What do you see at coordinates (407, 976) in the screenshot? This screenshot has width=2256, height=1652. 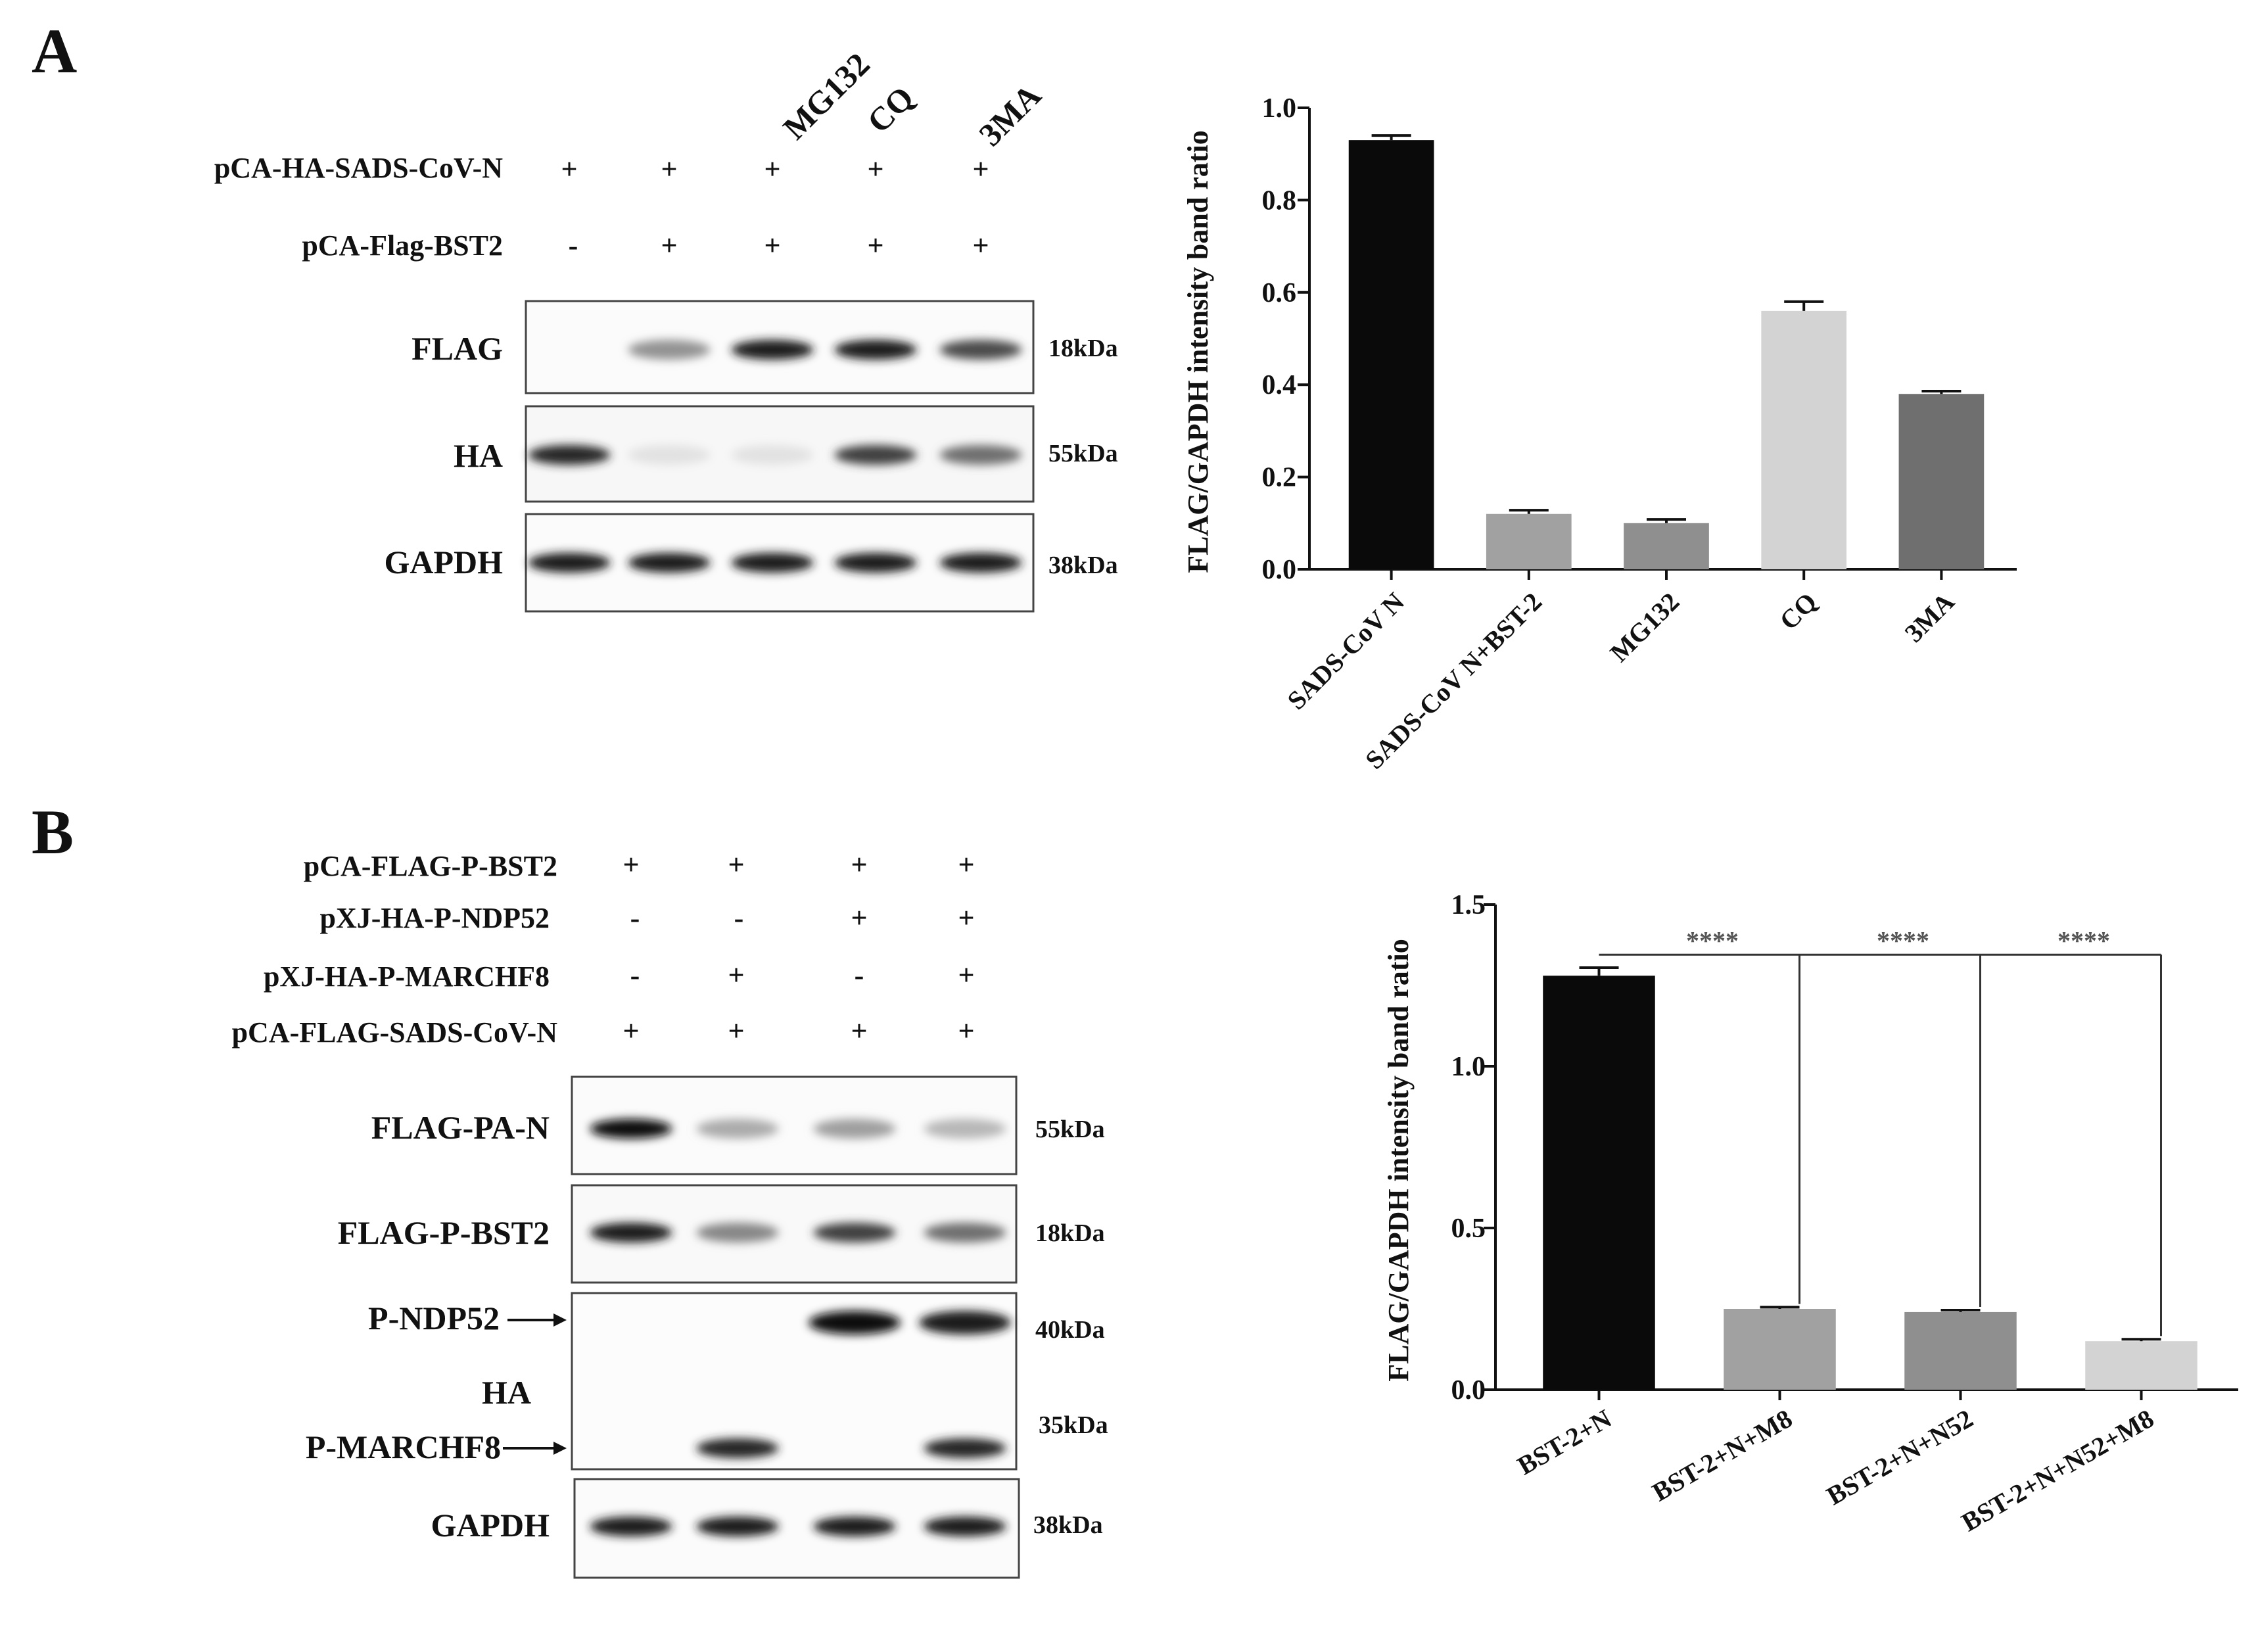 I see `plasmid-label: pXJ-HA-P-MARCHF8` at bounding box center [407, 976].